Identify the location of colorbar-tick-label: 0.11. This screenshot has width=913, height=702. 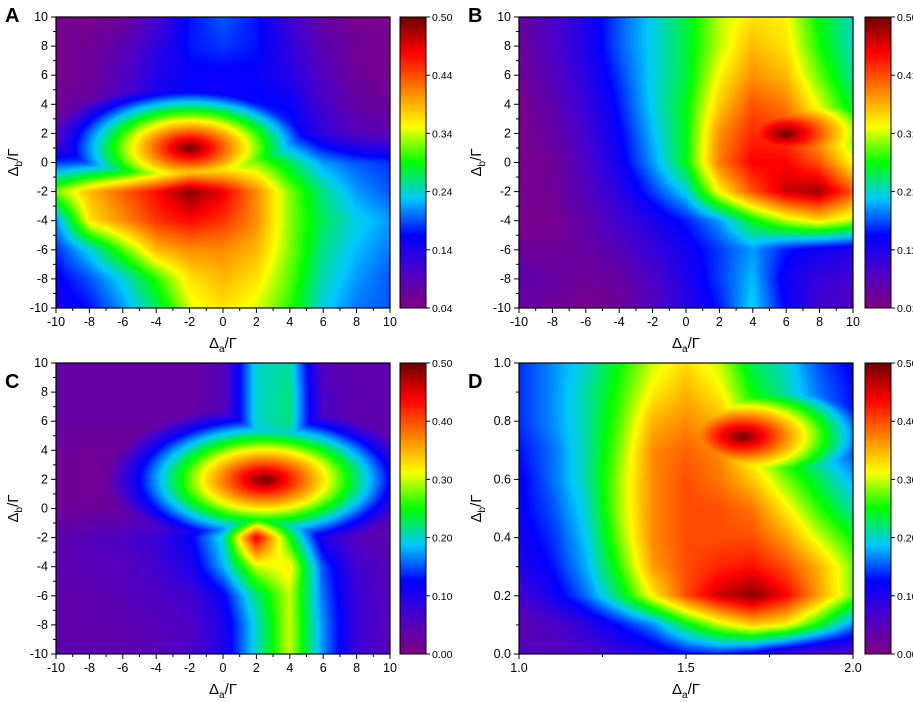
(905, 251).